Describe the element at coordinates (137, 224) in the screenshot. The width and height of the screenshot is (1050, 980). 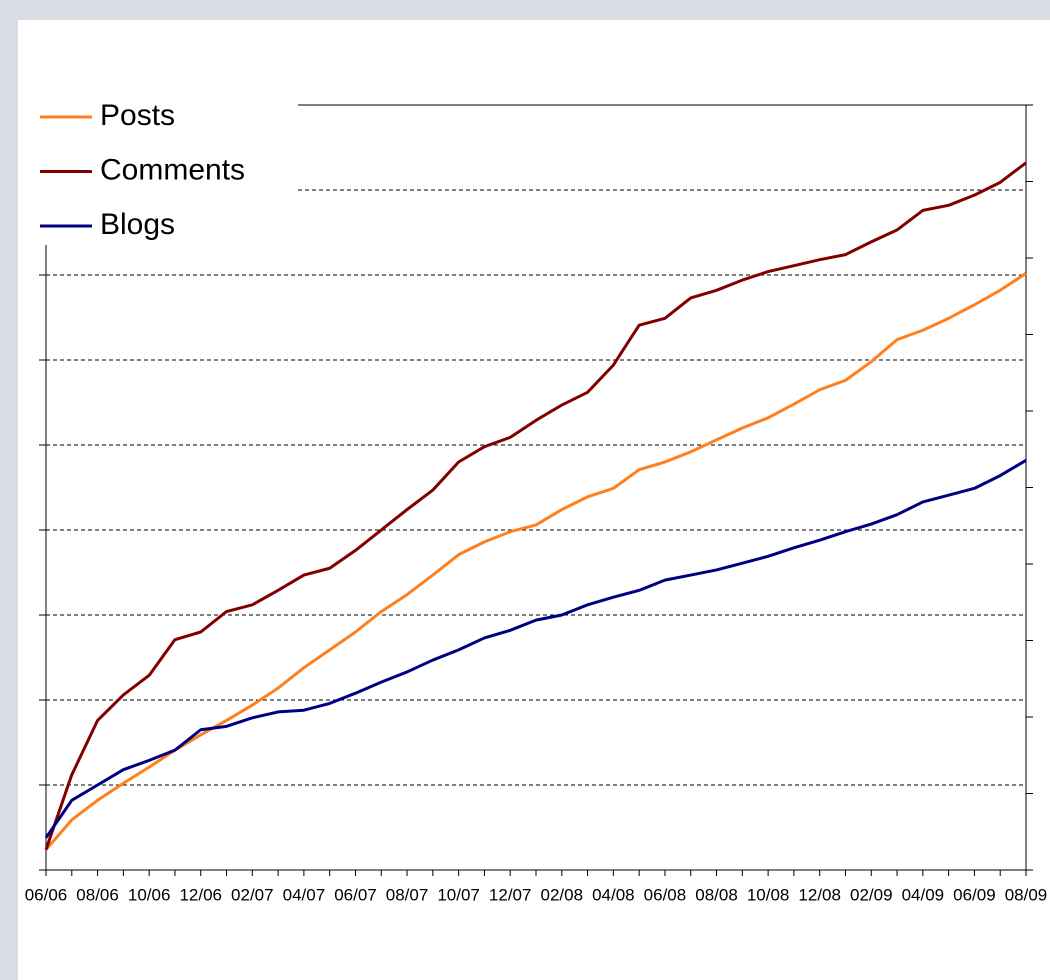
I see `legend-label: Blogs` at that location.